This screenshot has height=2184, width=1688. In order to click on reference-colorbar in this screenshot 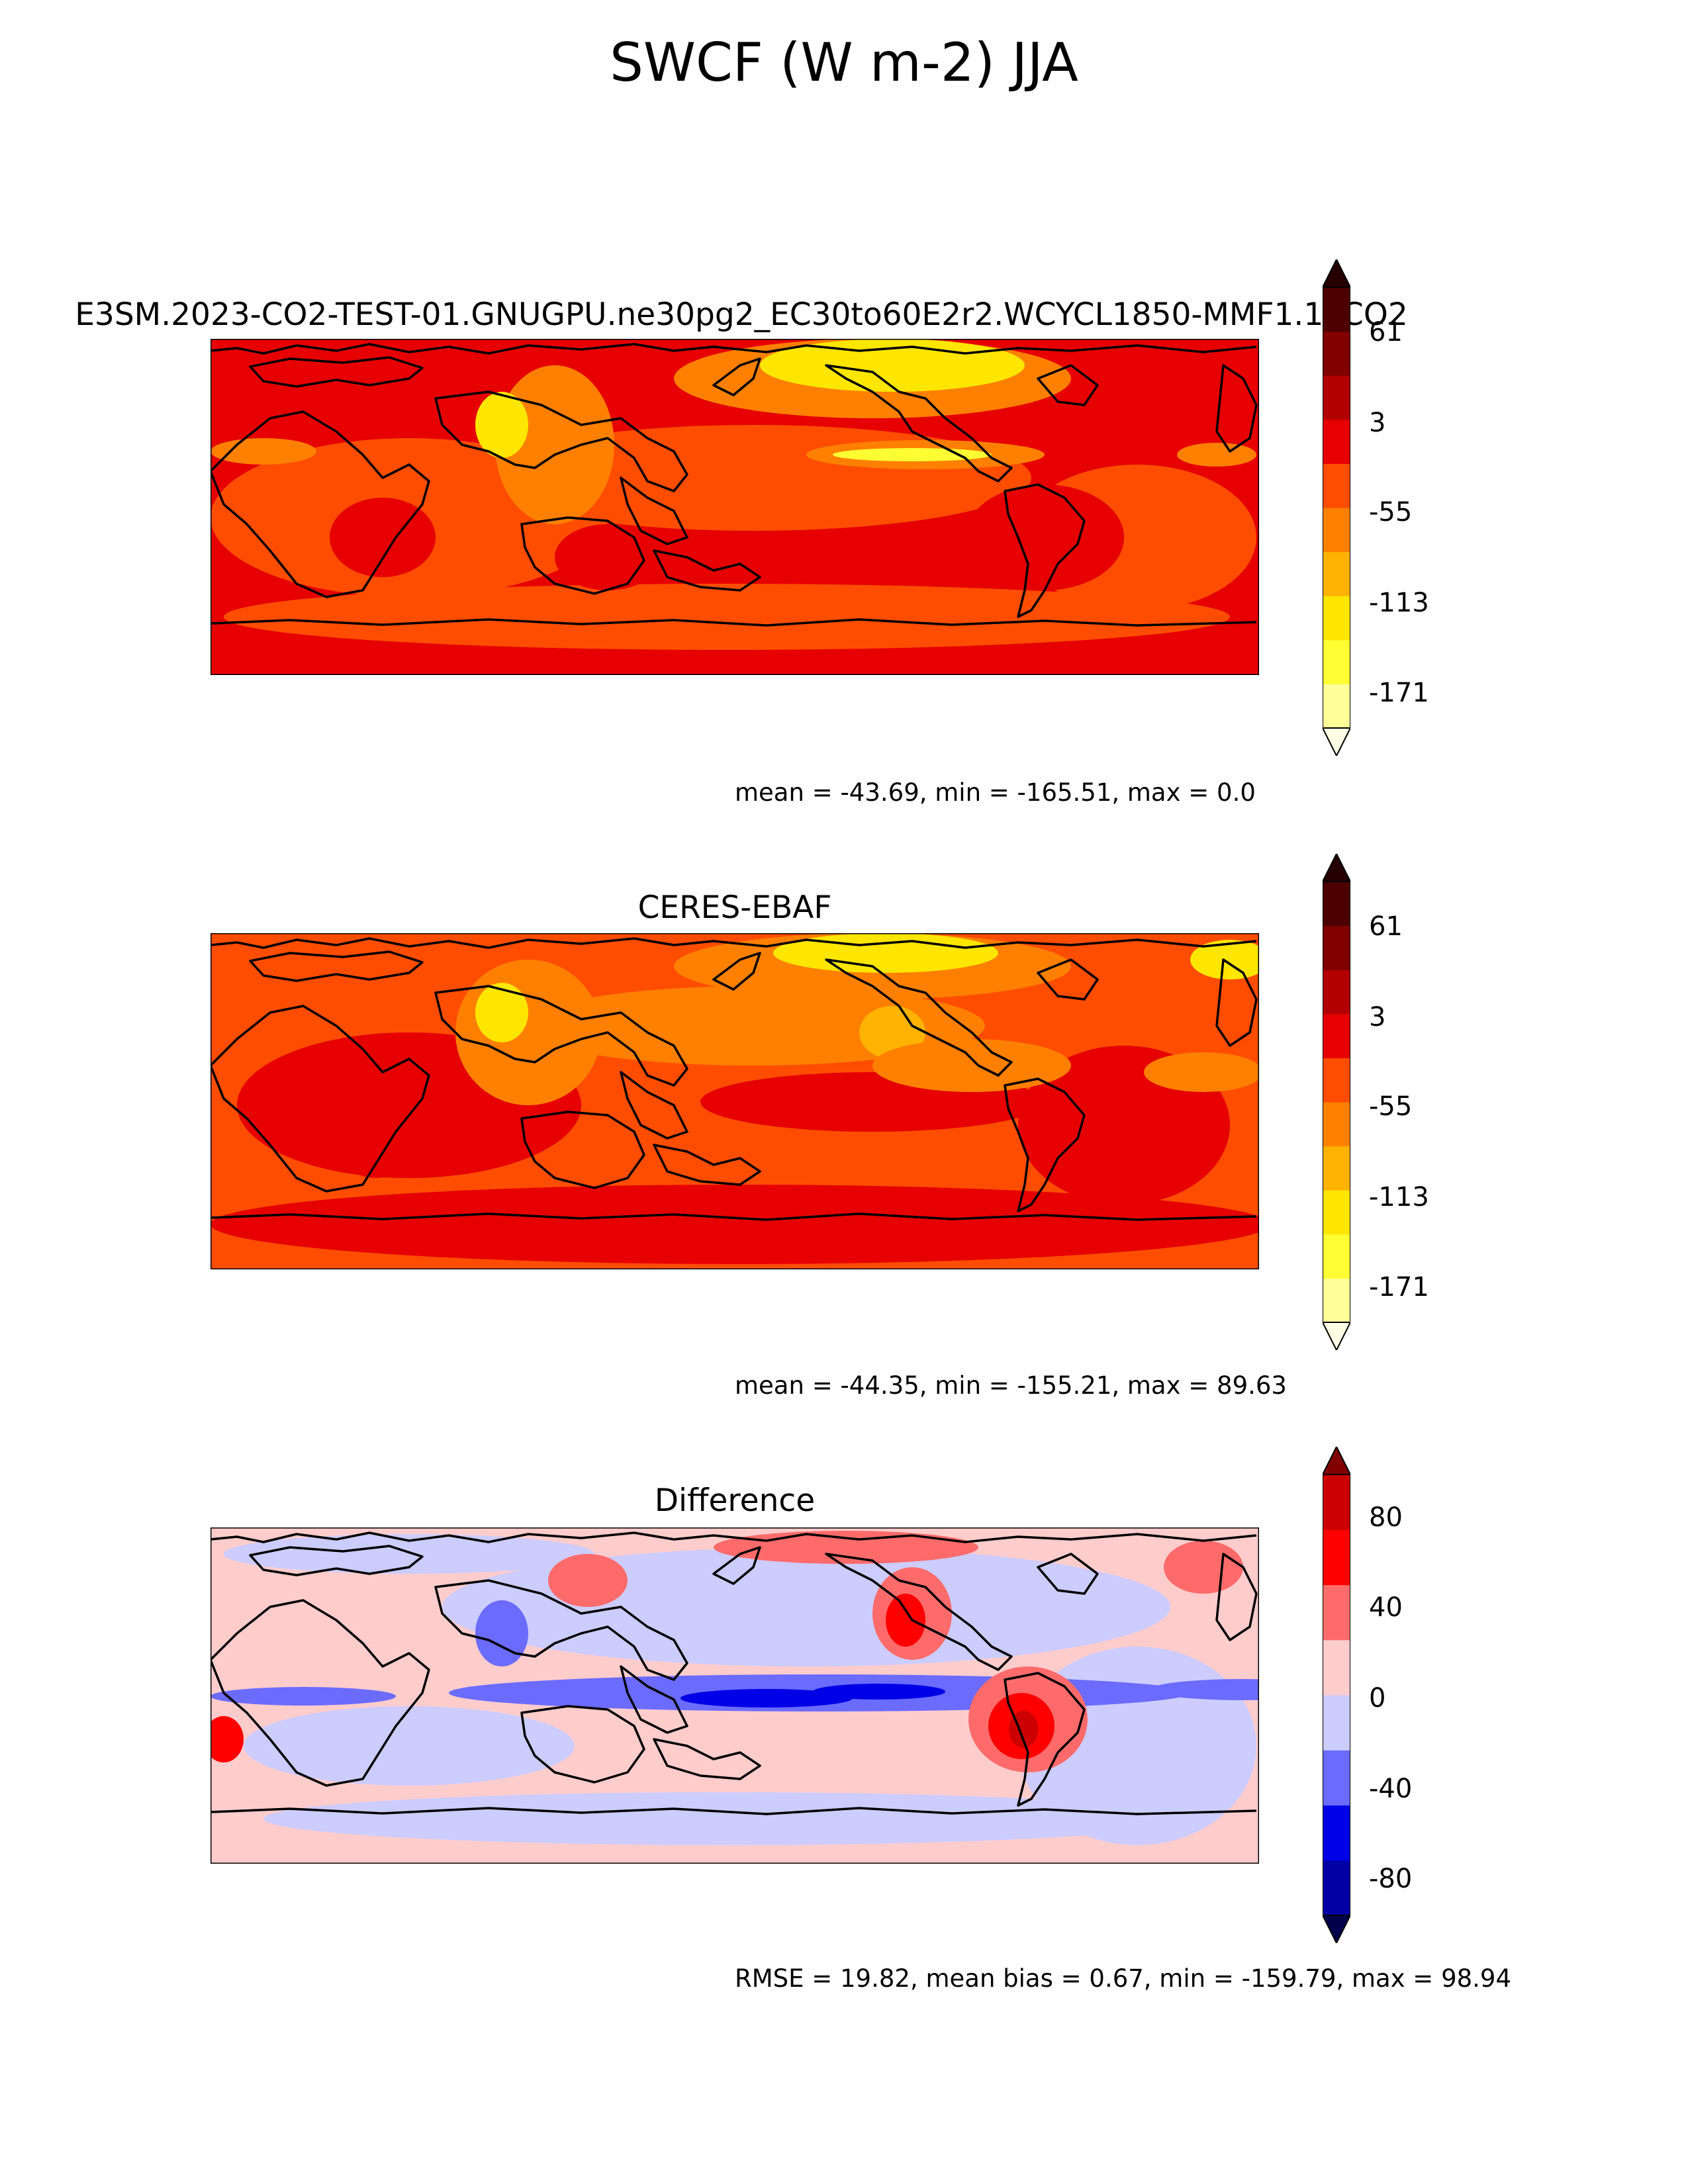, I will do `click(1336, 1102)`.